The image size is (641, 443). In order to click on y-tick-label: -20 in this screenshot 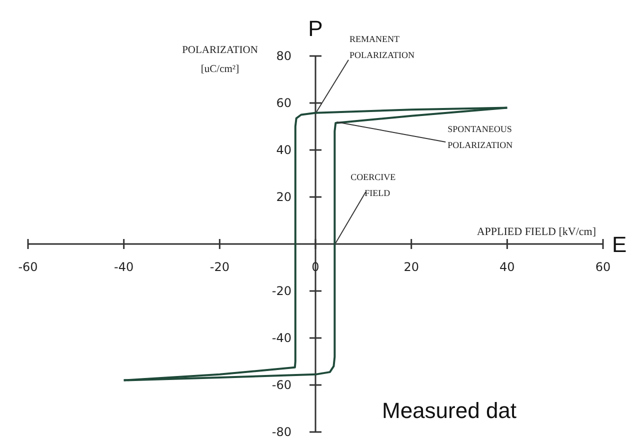, I will do `click(282, 291)`.